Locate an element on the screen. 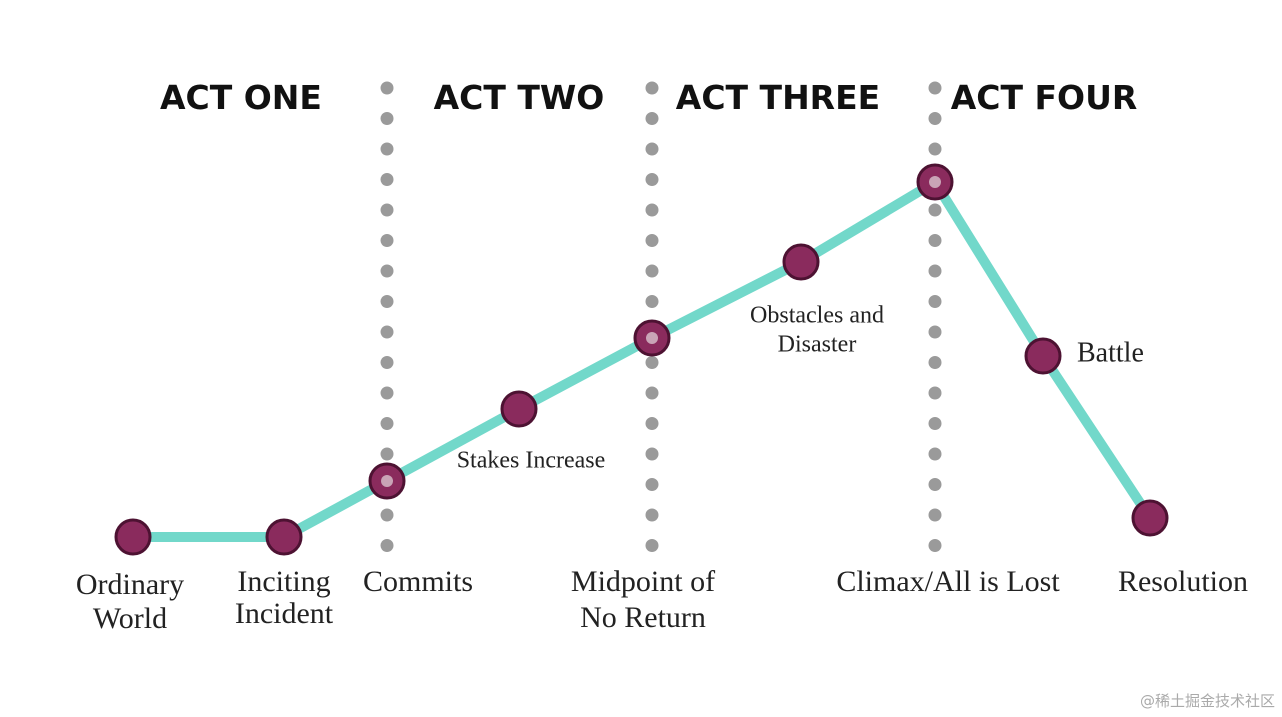 Image resolution: width=1282 pixels, height=717 pixels. node-label: Resolution is located at coordinates (1183, 581).